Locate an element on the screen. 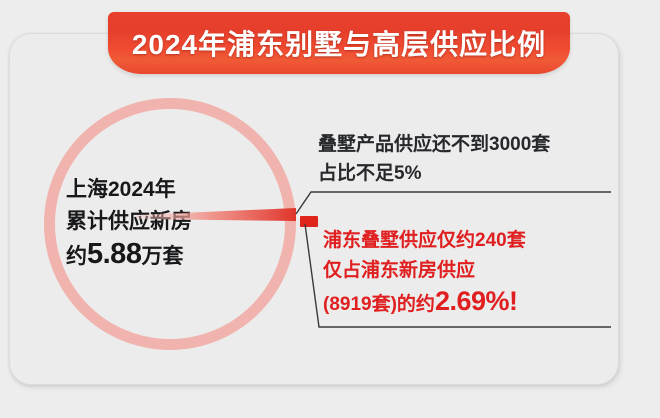 Image resolution: width=660 pixels, height=418 pixels. callout-top-line-1: 叠墅产品供应还不到3000套 is located at coordinates (434, 144).